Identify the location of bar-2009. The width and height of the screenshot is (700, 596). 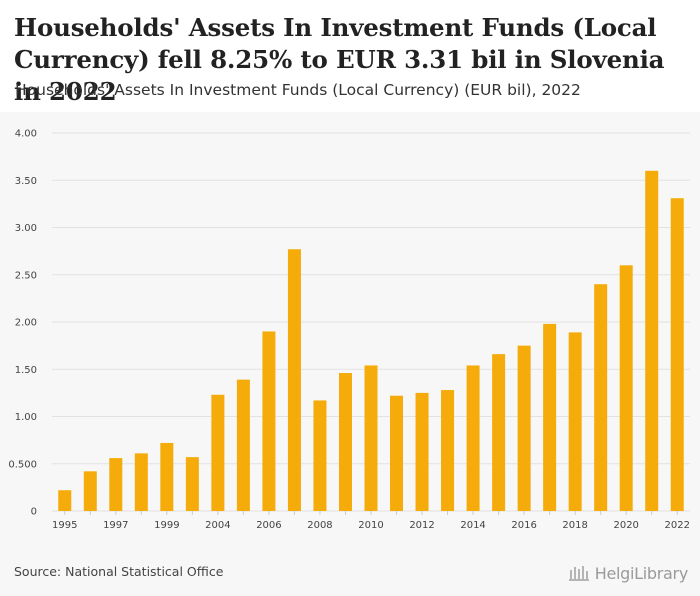
(345, 442).